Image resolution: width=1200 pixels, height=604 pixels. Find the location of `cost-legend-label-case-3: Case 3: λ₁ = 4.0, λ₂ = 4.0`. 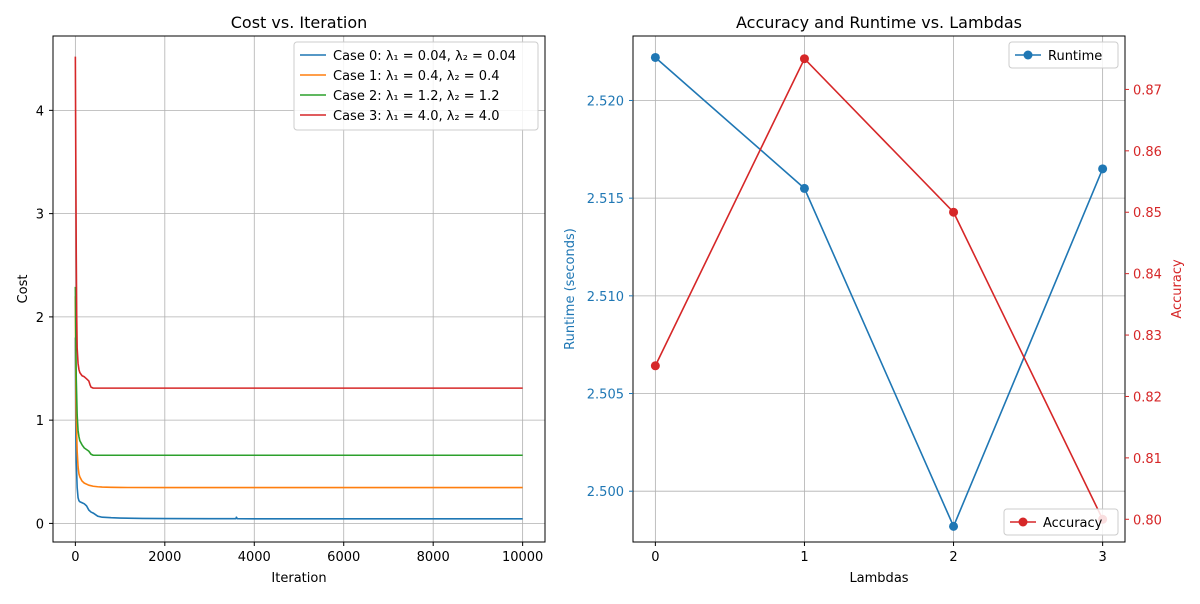

cost-legend-label-case-3: Case 3: λ₁ = 4.0, λ₂ = 4.0 is located at coordinates (416, 116).